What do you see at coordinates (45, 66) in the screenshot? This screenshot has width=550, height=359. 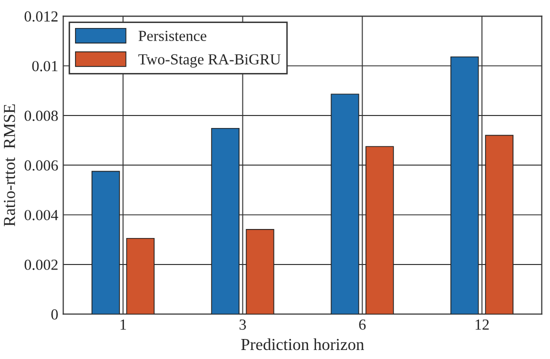 I see `y-tick-label: 0.01` at bounding box center [45, 66].